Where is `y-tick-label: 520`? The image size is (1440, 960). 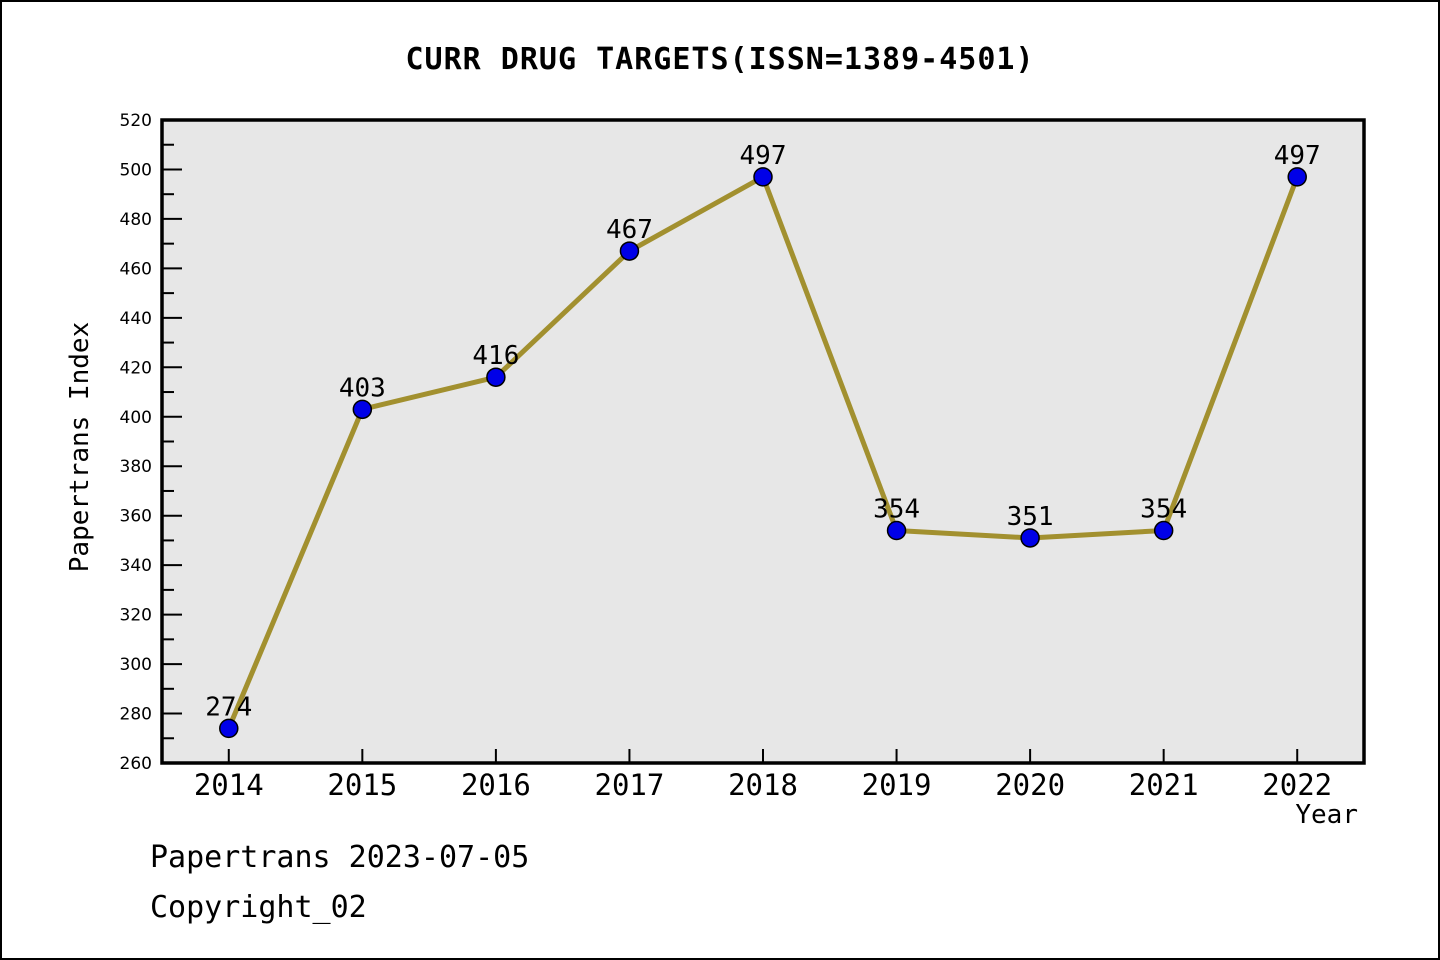 y-tick-label: 520 is located at coordinates (136, 121).